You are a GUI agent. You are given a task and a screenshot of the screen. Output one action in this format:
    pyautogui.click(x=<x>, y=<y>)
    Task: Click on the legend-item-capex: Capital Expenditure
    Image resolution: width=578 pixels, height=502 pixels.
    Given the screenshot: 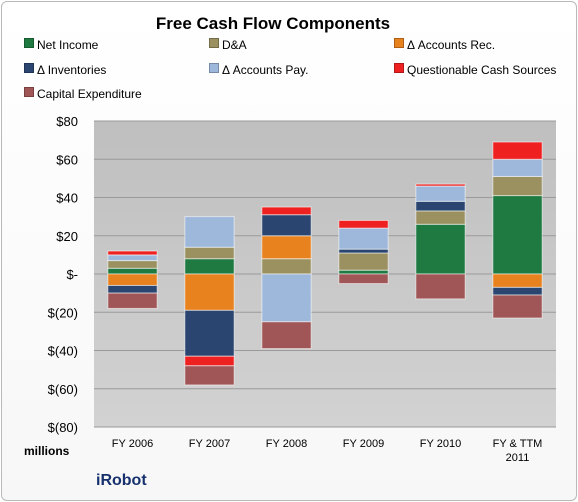 What is the action you would take?
    pyautogui.click(x=83, y=94)
    